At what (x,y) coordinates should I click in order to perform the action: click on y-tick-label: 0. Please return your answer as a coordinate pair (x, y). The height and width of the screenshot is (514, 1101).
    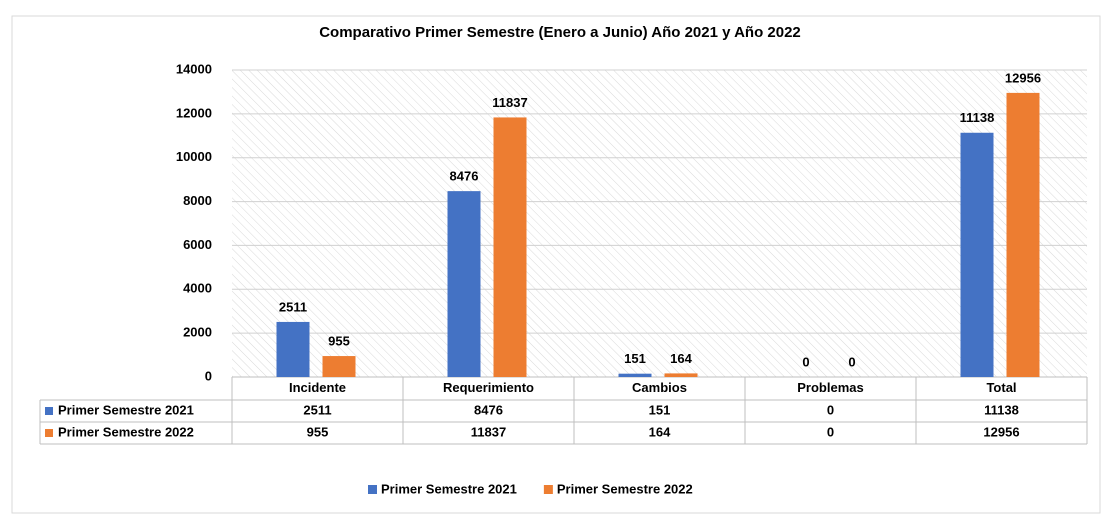
    Looking at the image, I should click on (208, 375).